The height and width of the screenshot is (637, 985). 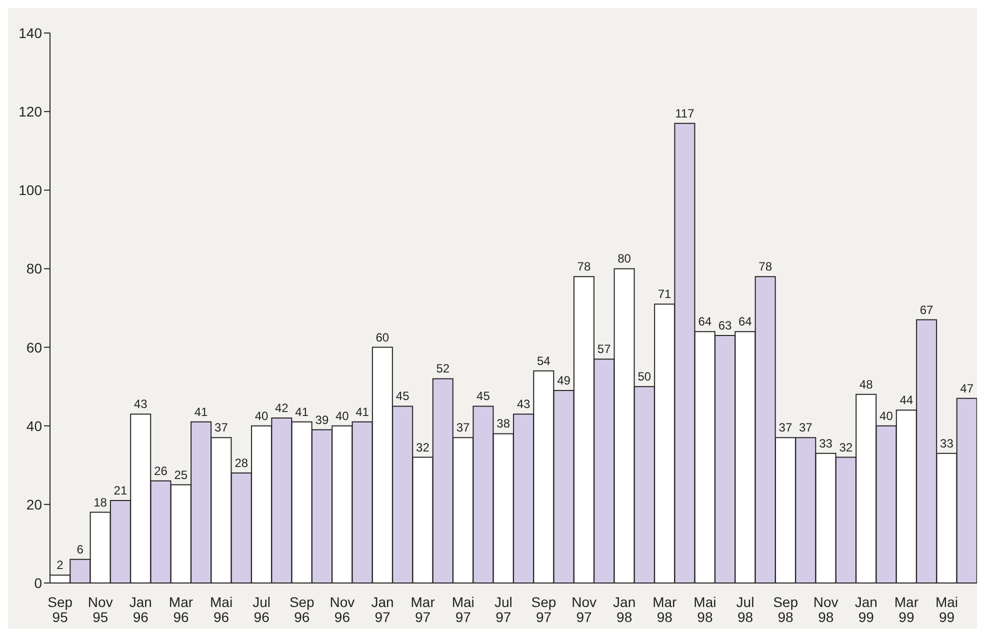 I want to click on x-tick-label: Nov 95, so click(x=100, y=609).